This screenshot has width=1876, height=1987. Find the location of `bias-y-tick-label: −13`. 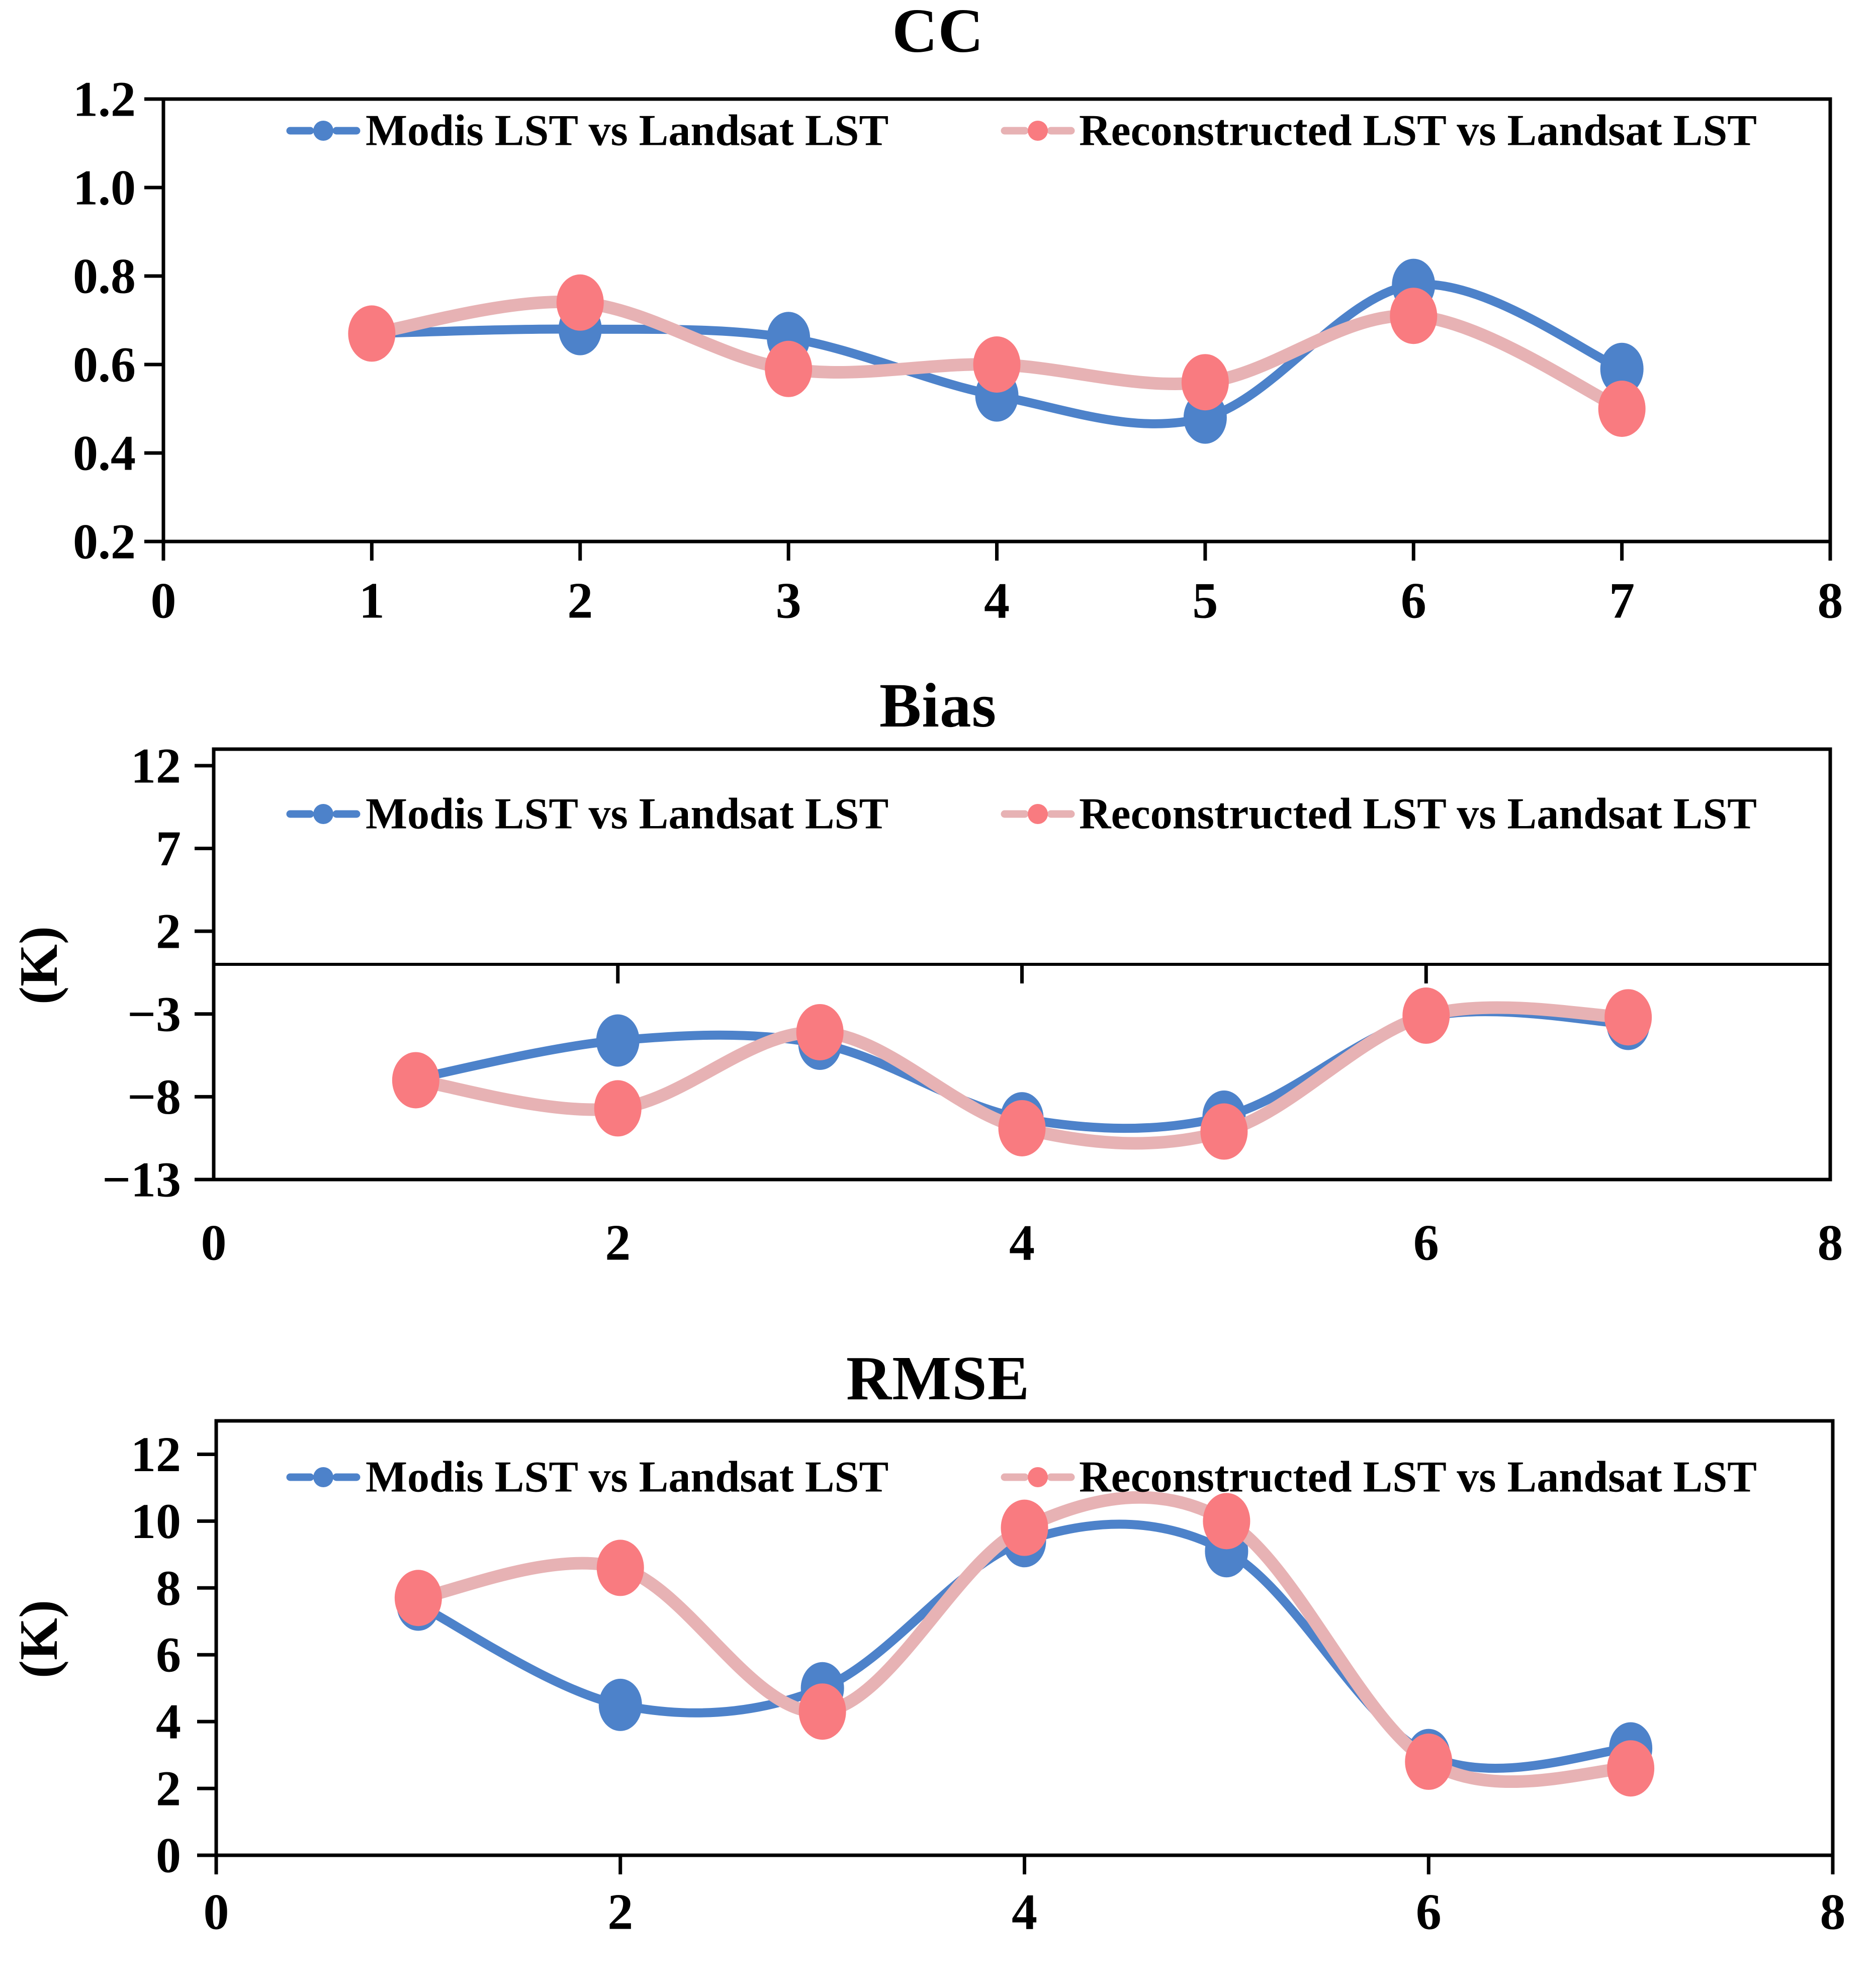

bias-y-tick-label: −13 is located at coordinates (141, 1180).